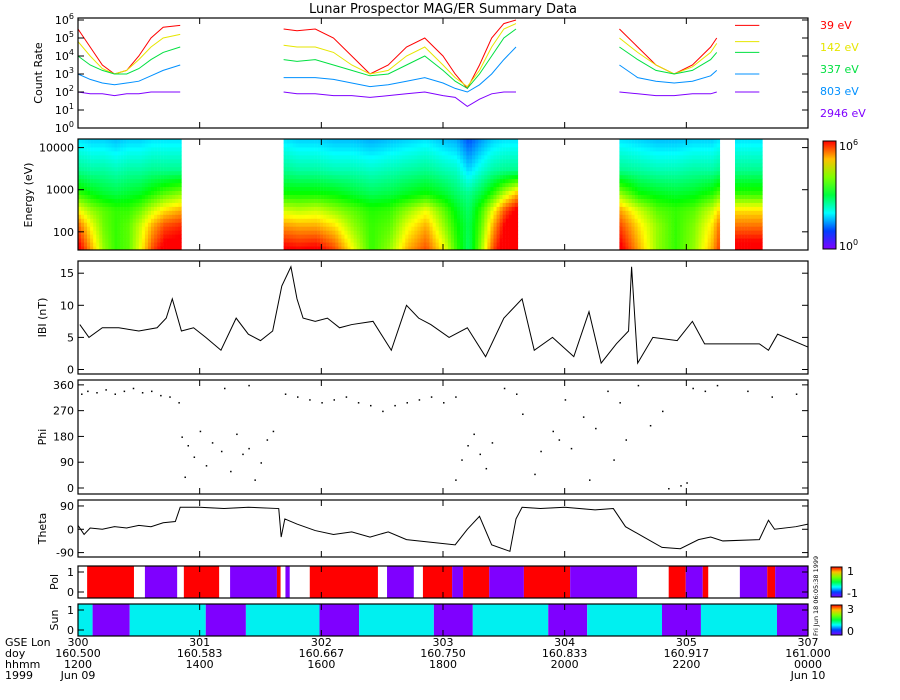 The width and height of the screenshot is (900, 700). I want to click on count-rate-ytick-label: 101, so click(64, 109).